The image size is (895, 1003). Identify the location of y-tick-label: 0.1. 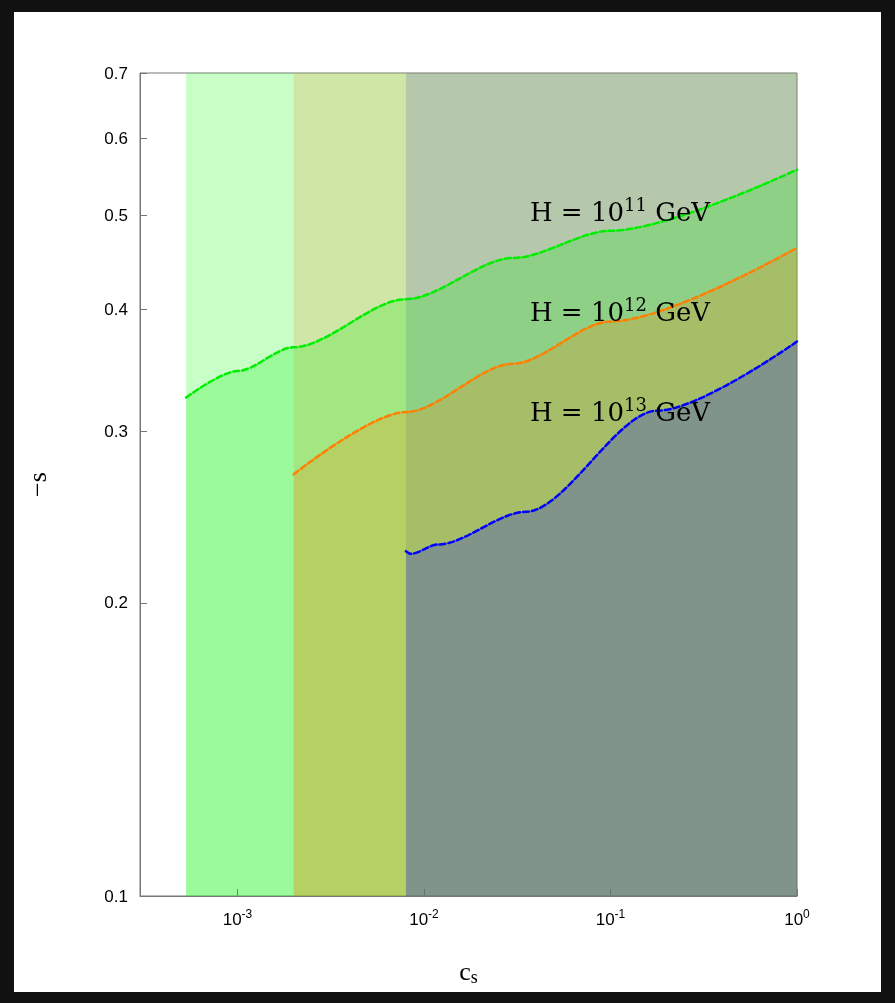
(116, 896).